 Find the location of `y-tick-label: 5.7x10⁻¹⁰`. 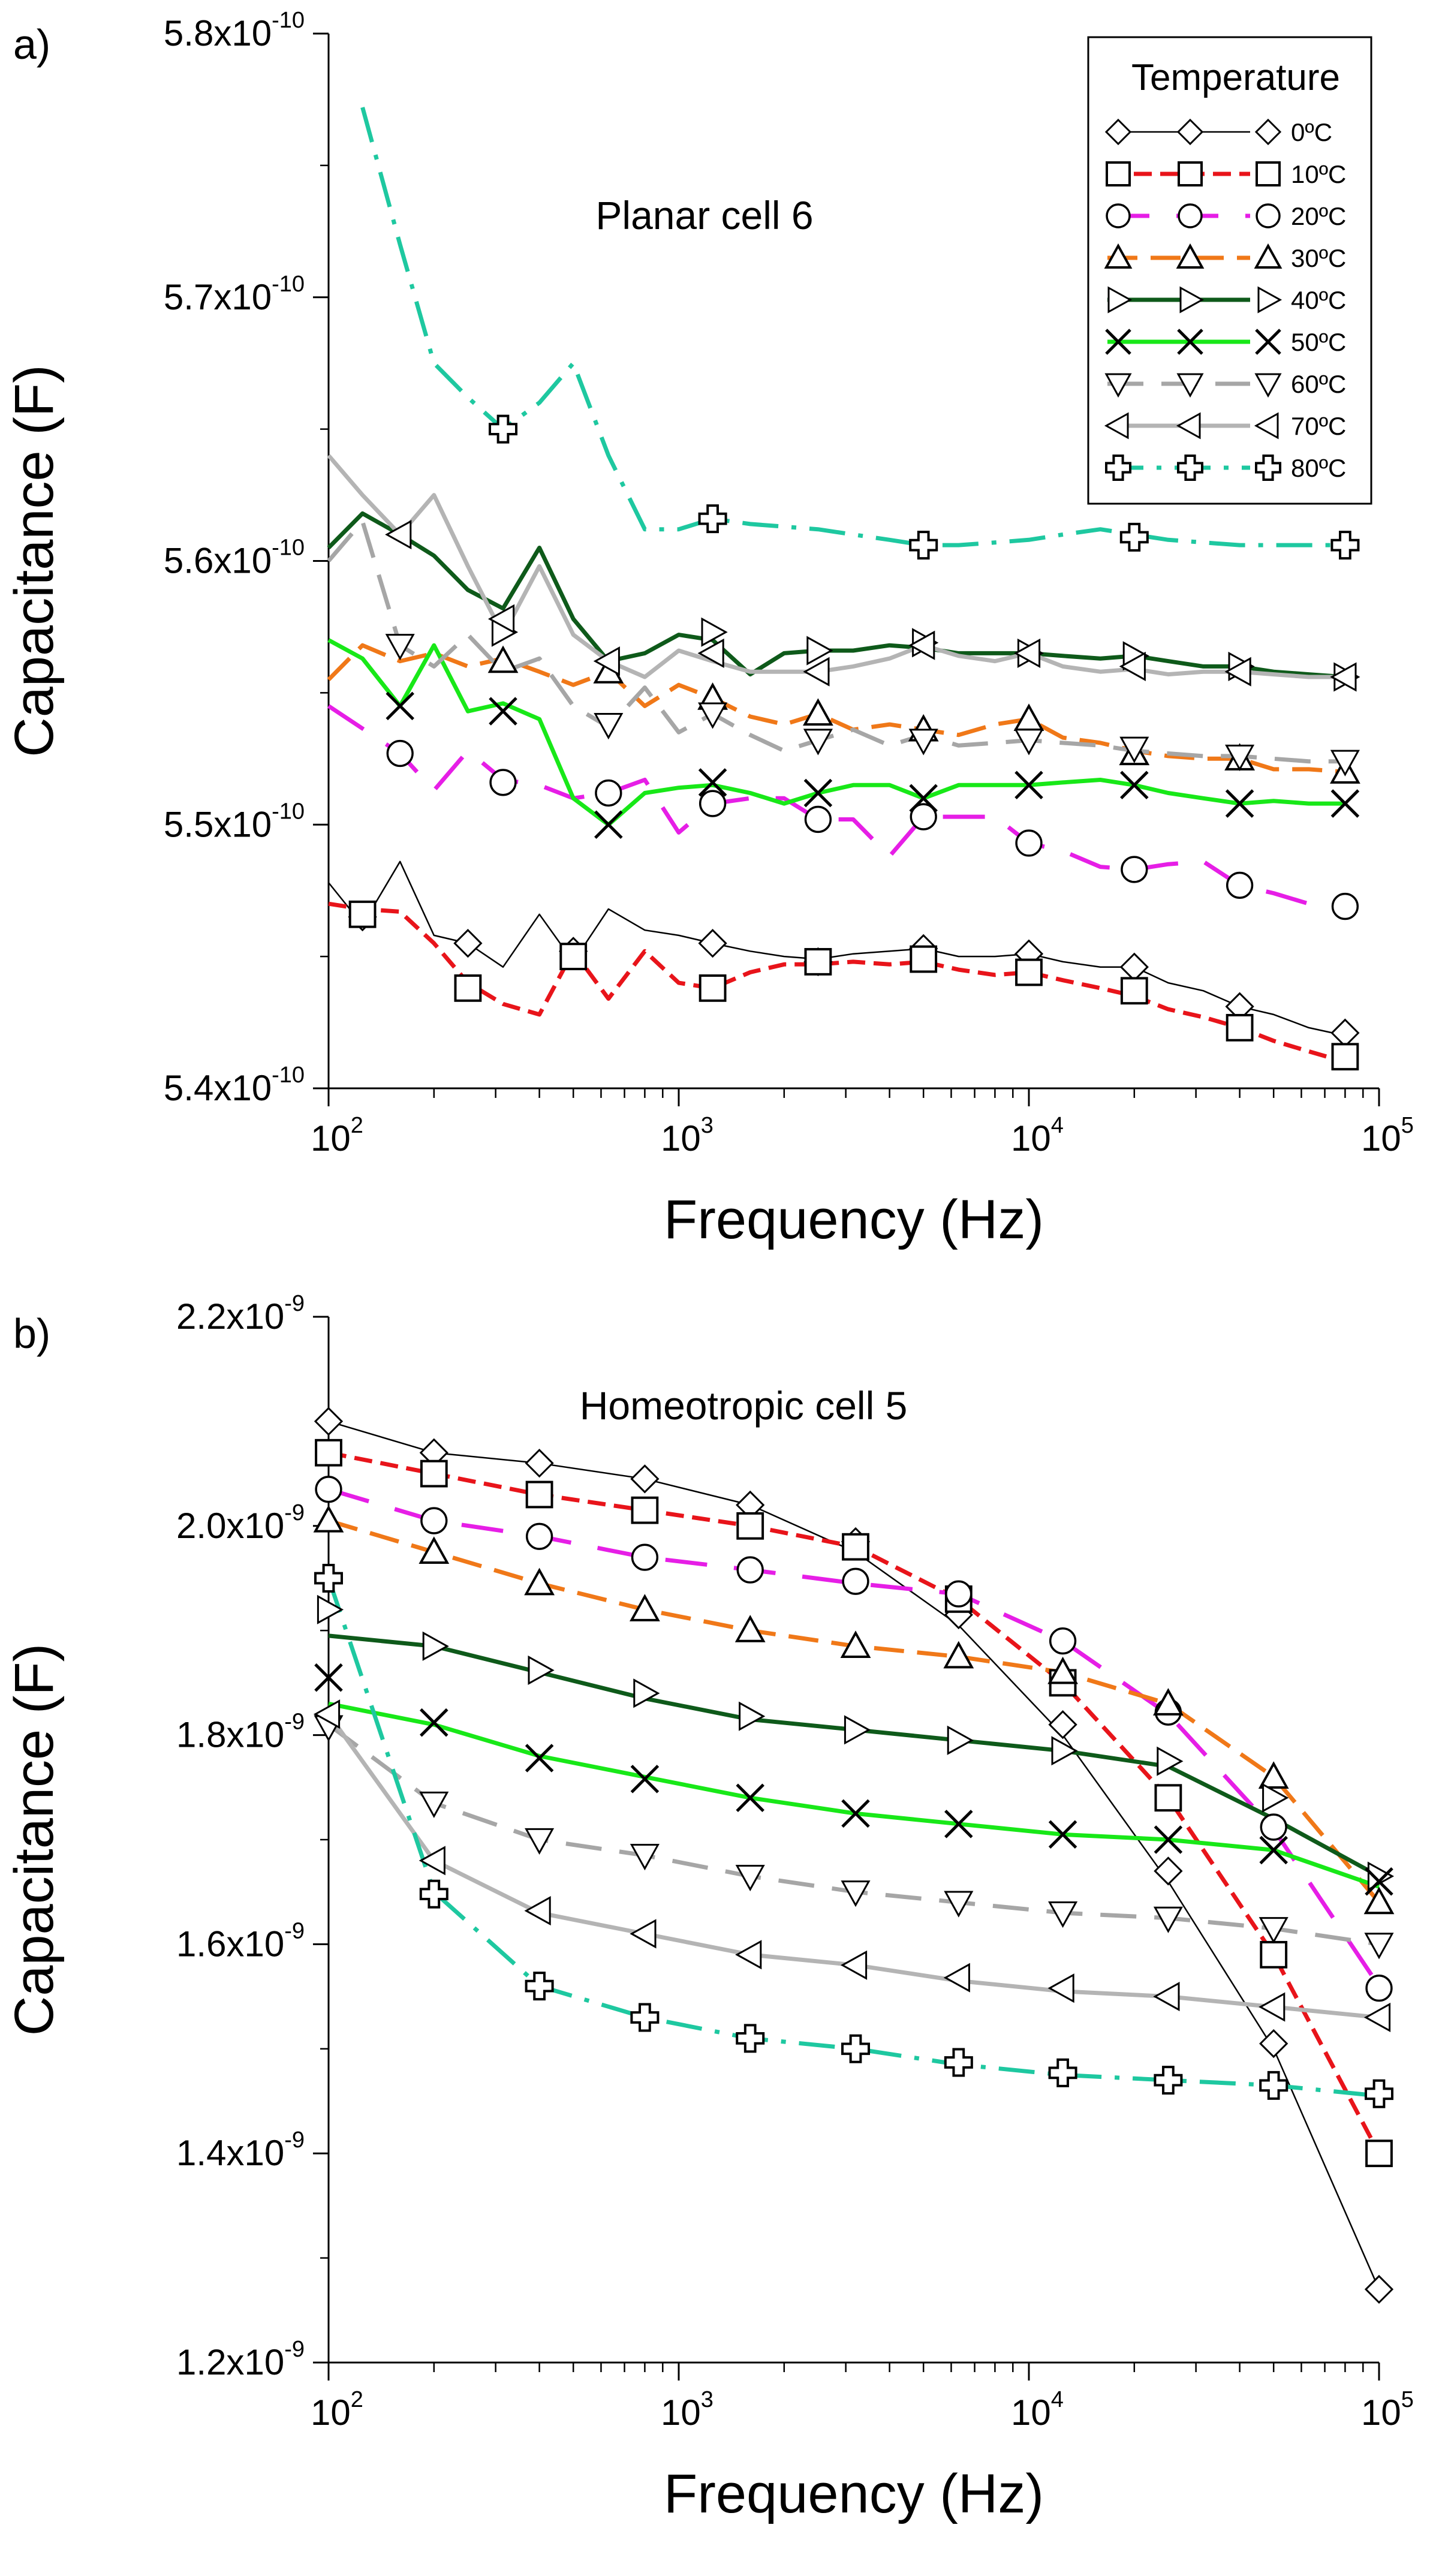

y-tick-label: 5.7x10⁻¹⁰ is located at coordinates (235, 294).